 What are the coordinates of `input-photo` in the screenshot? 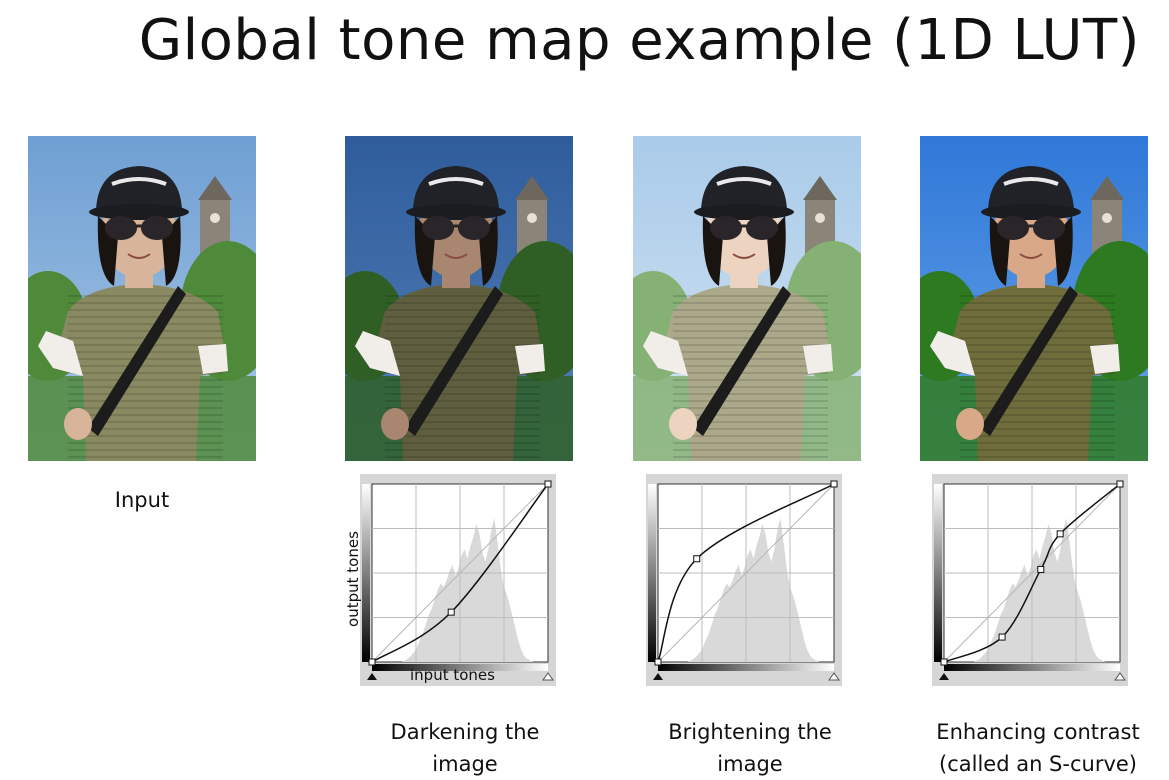 It's located at (142, 298).